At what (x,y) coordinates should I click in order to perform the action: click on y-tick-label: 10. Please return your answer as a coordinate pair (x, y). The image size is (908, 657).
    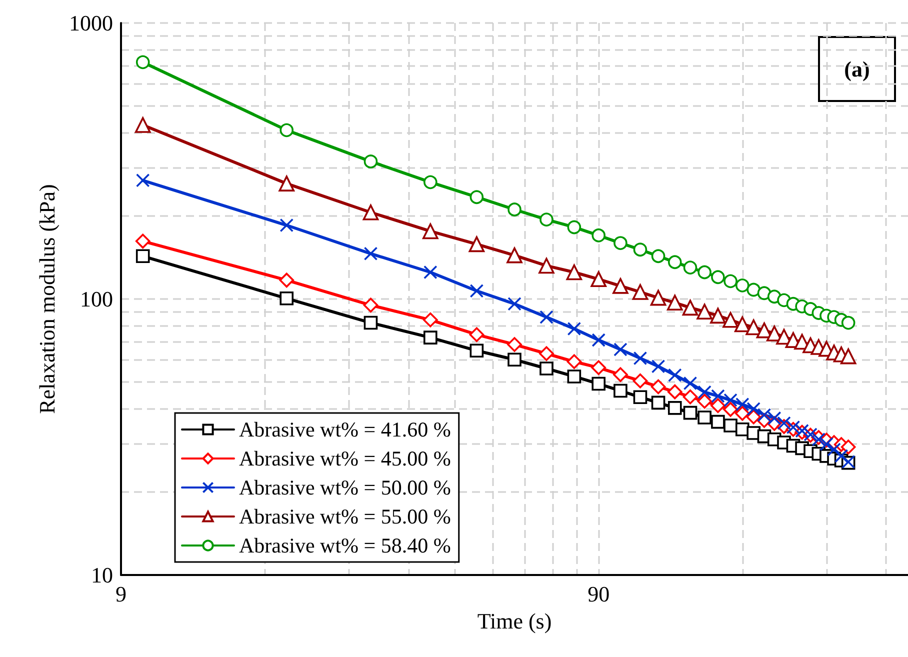
    Looking at the image, I should click on (102, 575).